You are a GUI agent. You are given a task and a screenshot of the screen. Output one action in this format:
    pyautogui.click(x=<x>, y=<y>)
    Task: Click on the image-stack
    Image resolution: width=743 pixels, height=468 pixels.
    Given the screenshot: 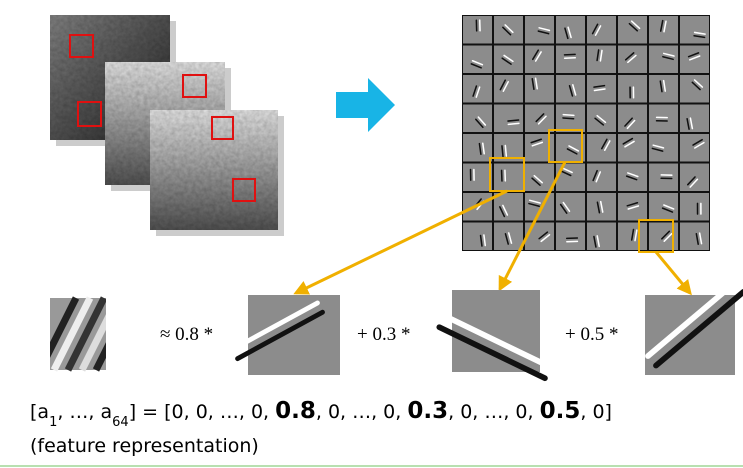 What is the action you would take?
    pyautogui.click(x=167, y=125)
    